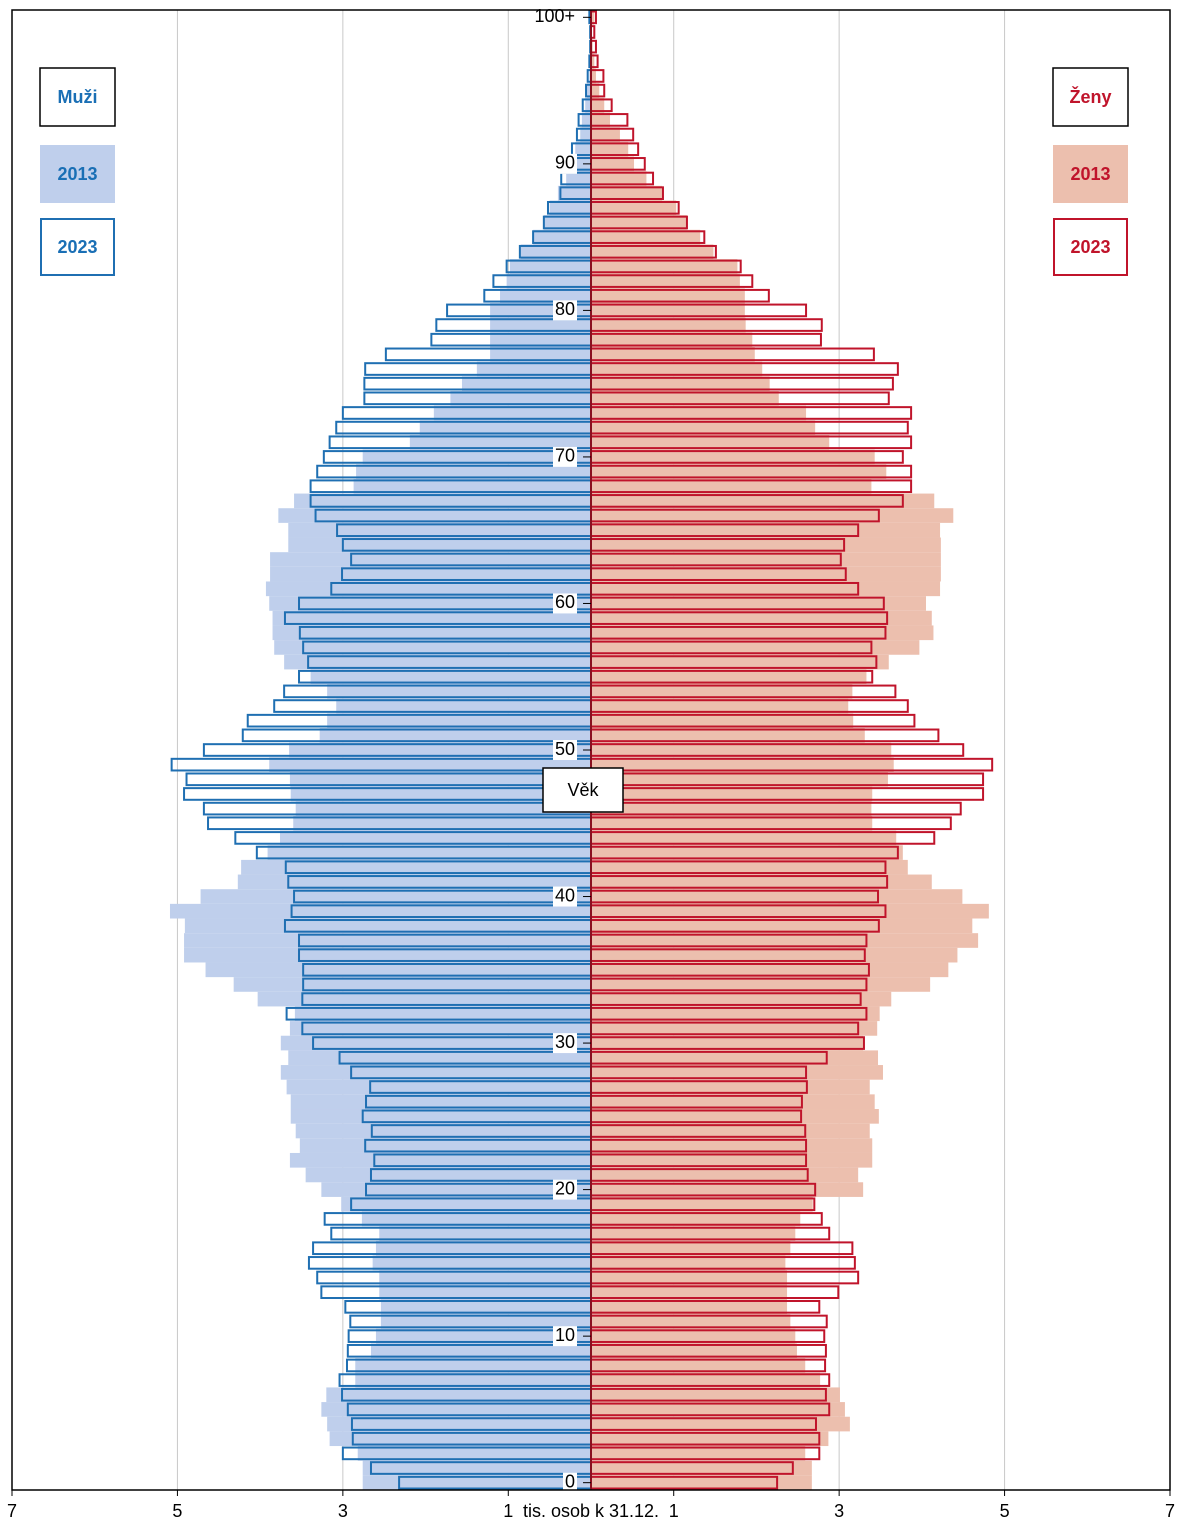  Describe the element at coordinates (591, 1511) in the screenshot. I see `x-axis-label: tis. osob k 31.12.` at that location.